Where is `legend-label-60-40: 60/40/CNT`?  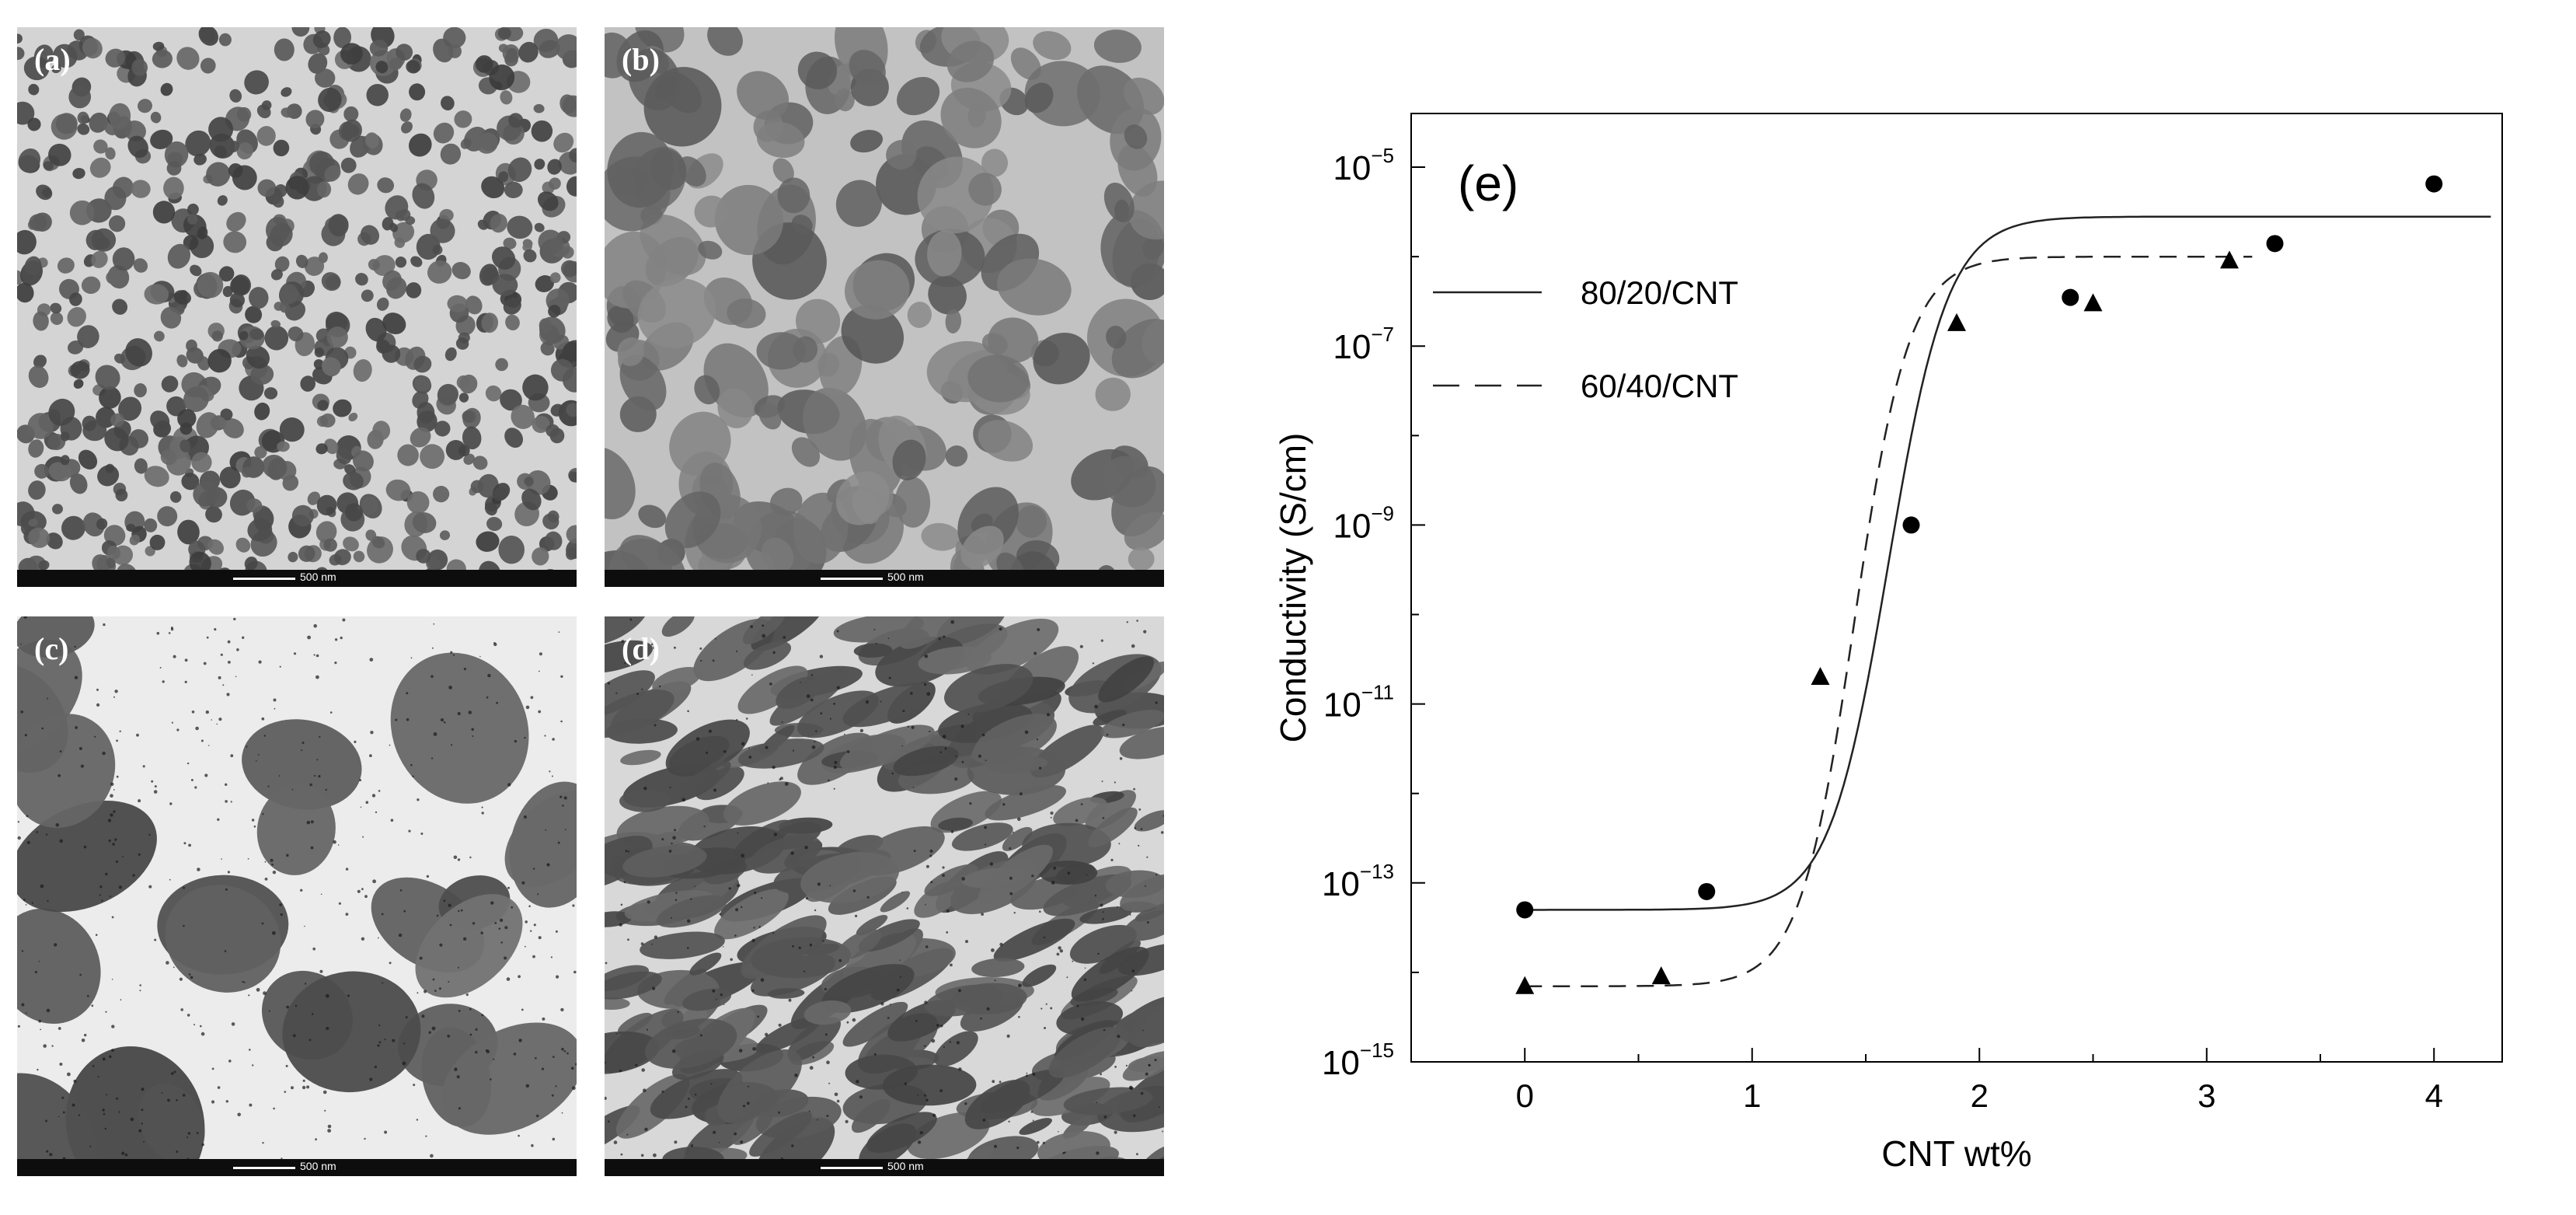 legend-label-60-40: 60/40/CNT is located at coordinates (1659, 386).